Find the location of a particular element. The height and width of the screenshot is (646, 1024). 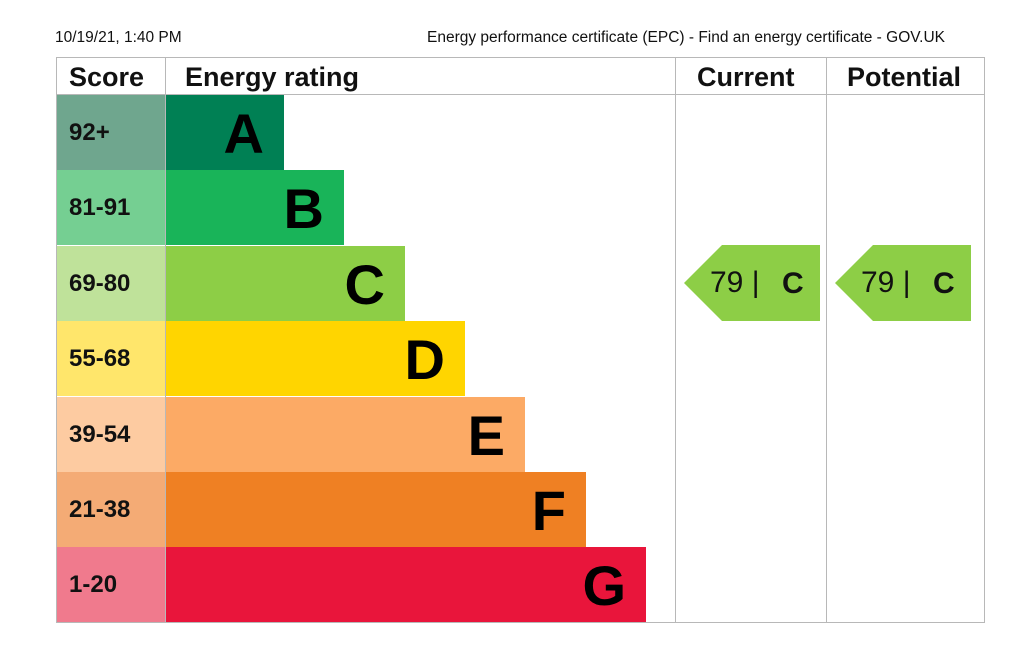

current-rating-arrow: 79 | C is located at coordinates (752, 283).